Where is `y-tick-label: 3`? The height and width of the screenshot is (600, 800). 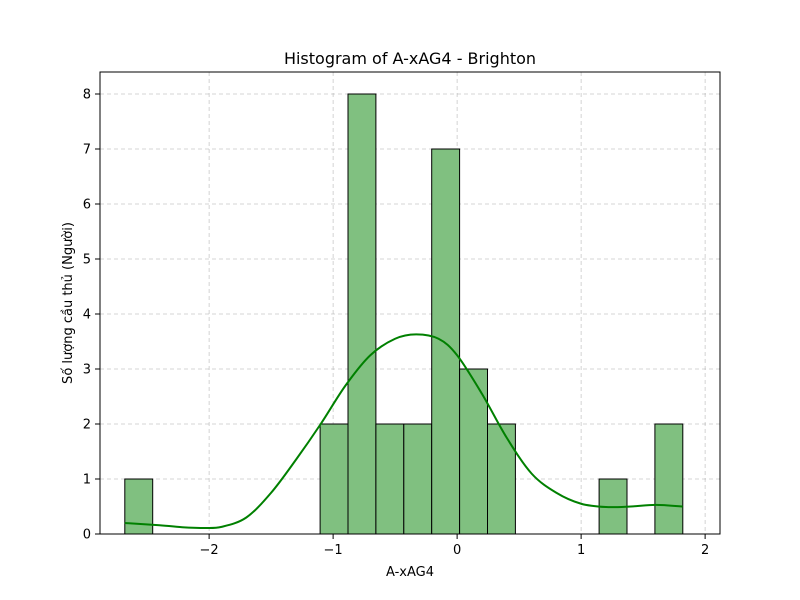
y-tick-label: 3 is located at coordinates (87, 370).